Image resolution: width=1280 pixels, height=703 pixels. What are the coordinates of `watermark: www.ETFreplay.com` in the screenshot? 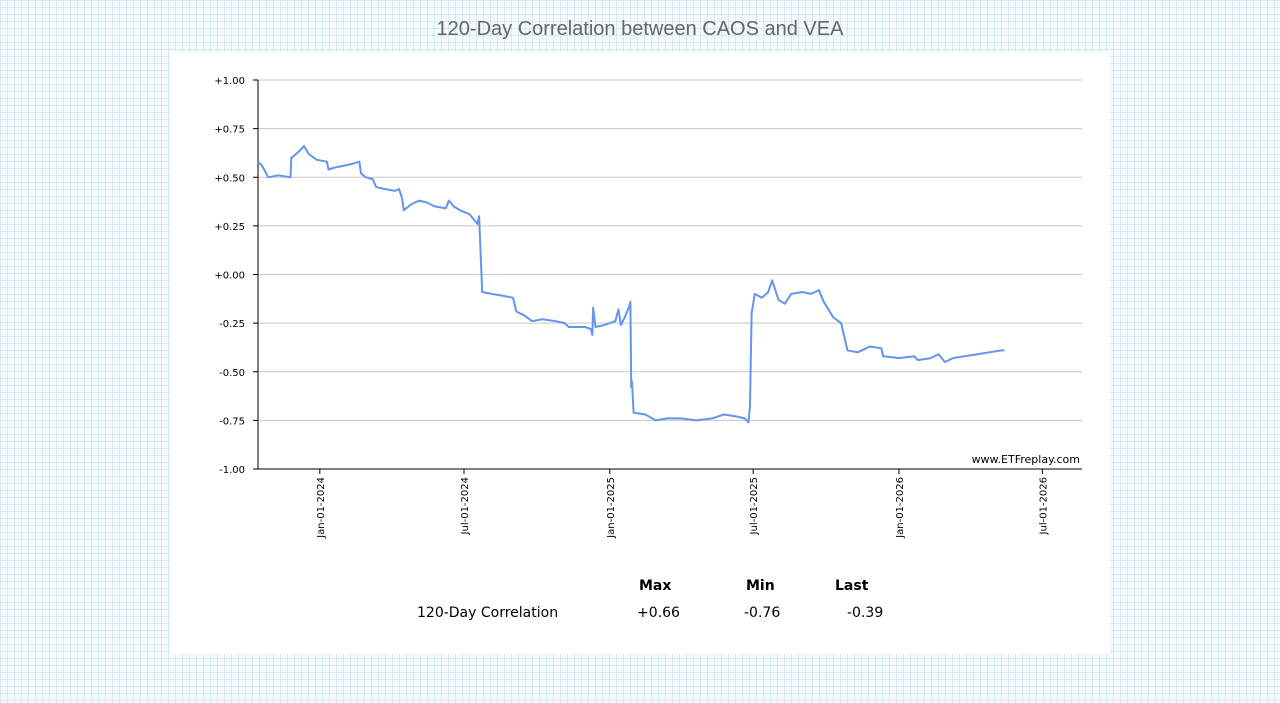 It's located at (1026, 459).